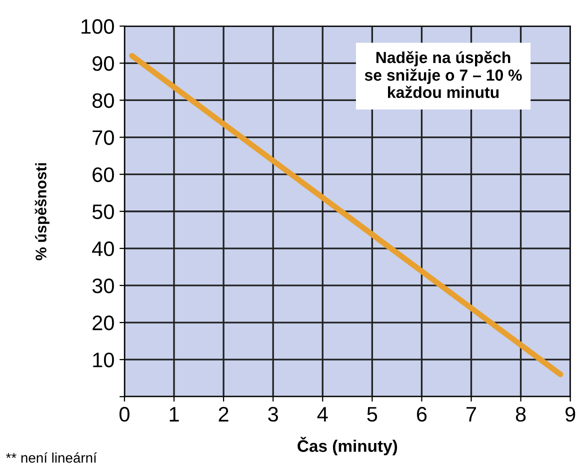 The image size is (579, 475). What do you see at coordinates (103, 63) in the screenshot?
I see `y-tick-label: 90` at bounding box center [103, 63].